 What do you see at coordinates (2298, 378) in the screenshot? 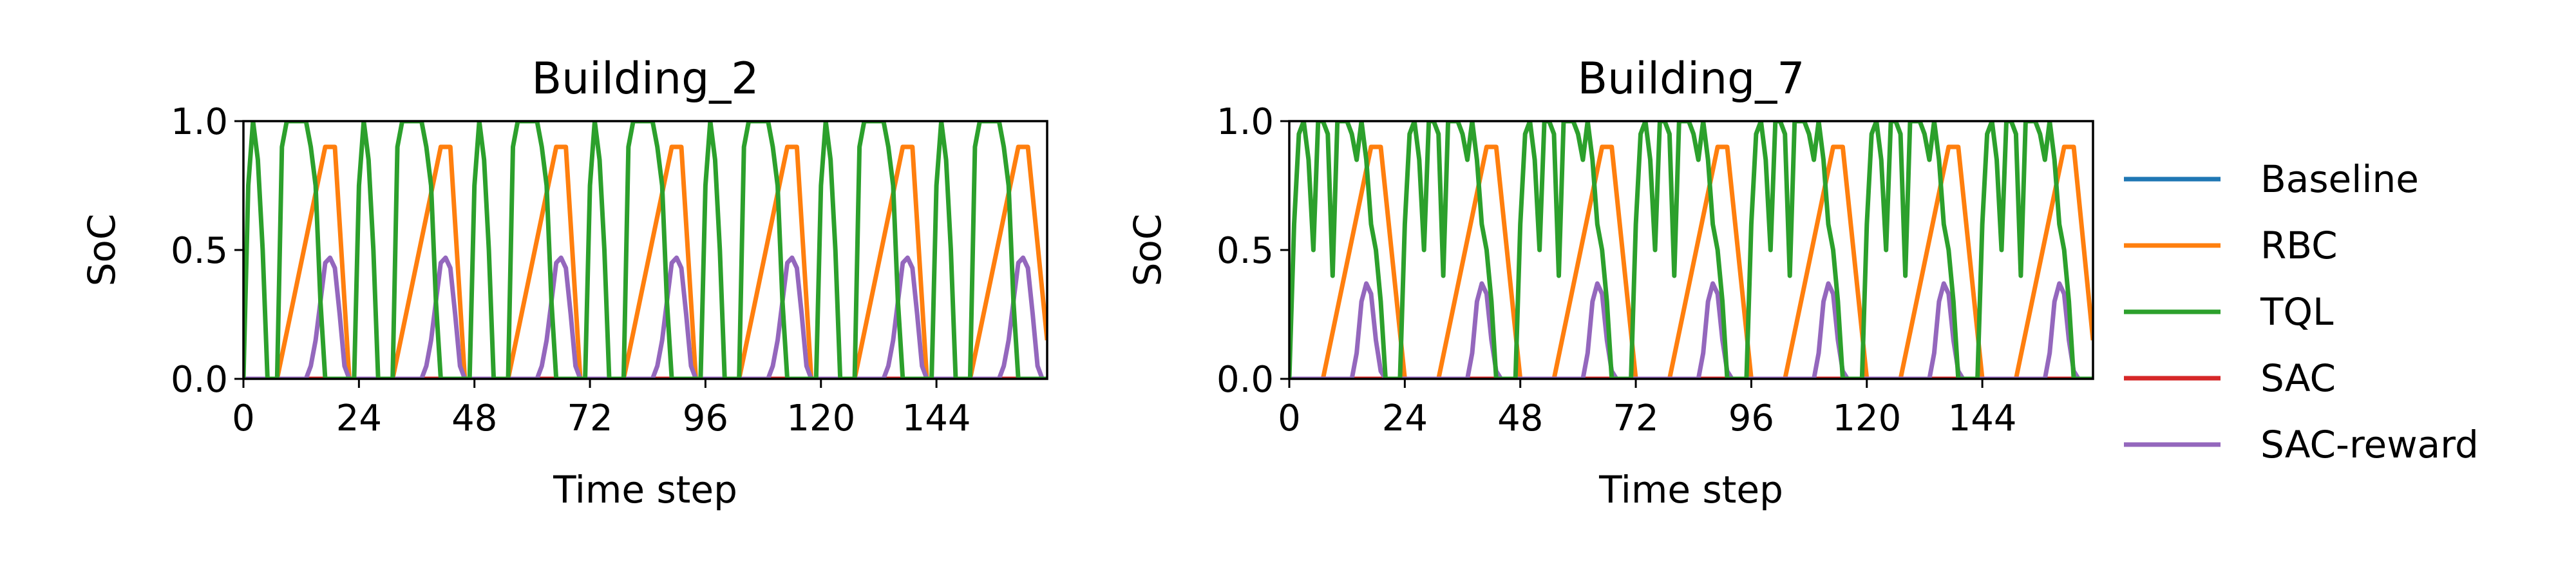
I see `legend-label: SAC` at bounding box center [2298, 378].